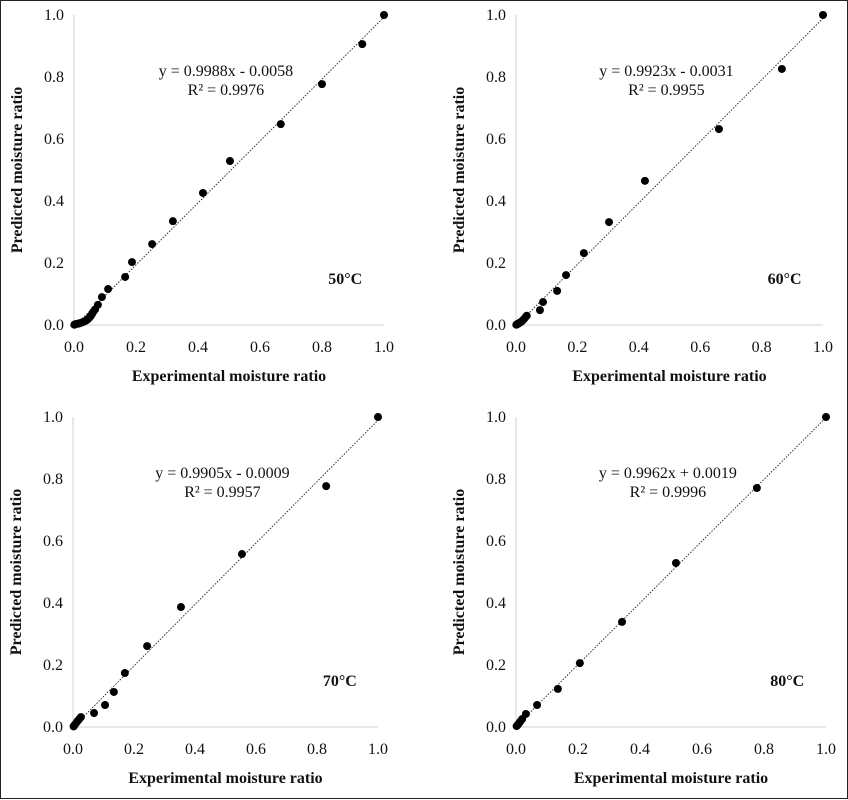  What do you see at coordinates (671, 572) in the screenshot?
I see `trendline` at bounding box center [671, 572].